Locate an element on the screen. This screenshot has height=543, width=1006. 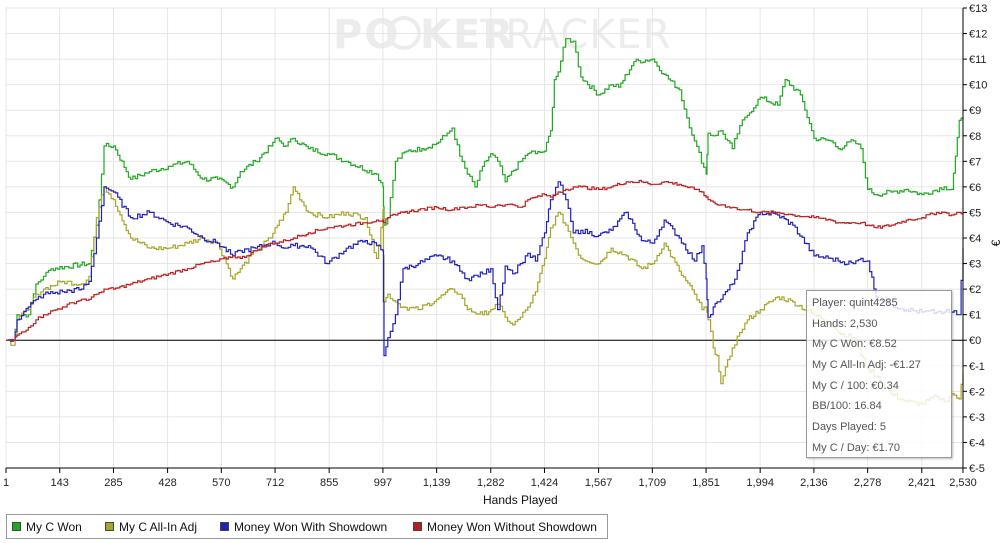
tooltip-days-played: Days Played: 5 is located at coordinates (849, 427).